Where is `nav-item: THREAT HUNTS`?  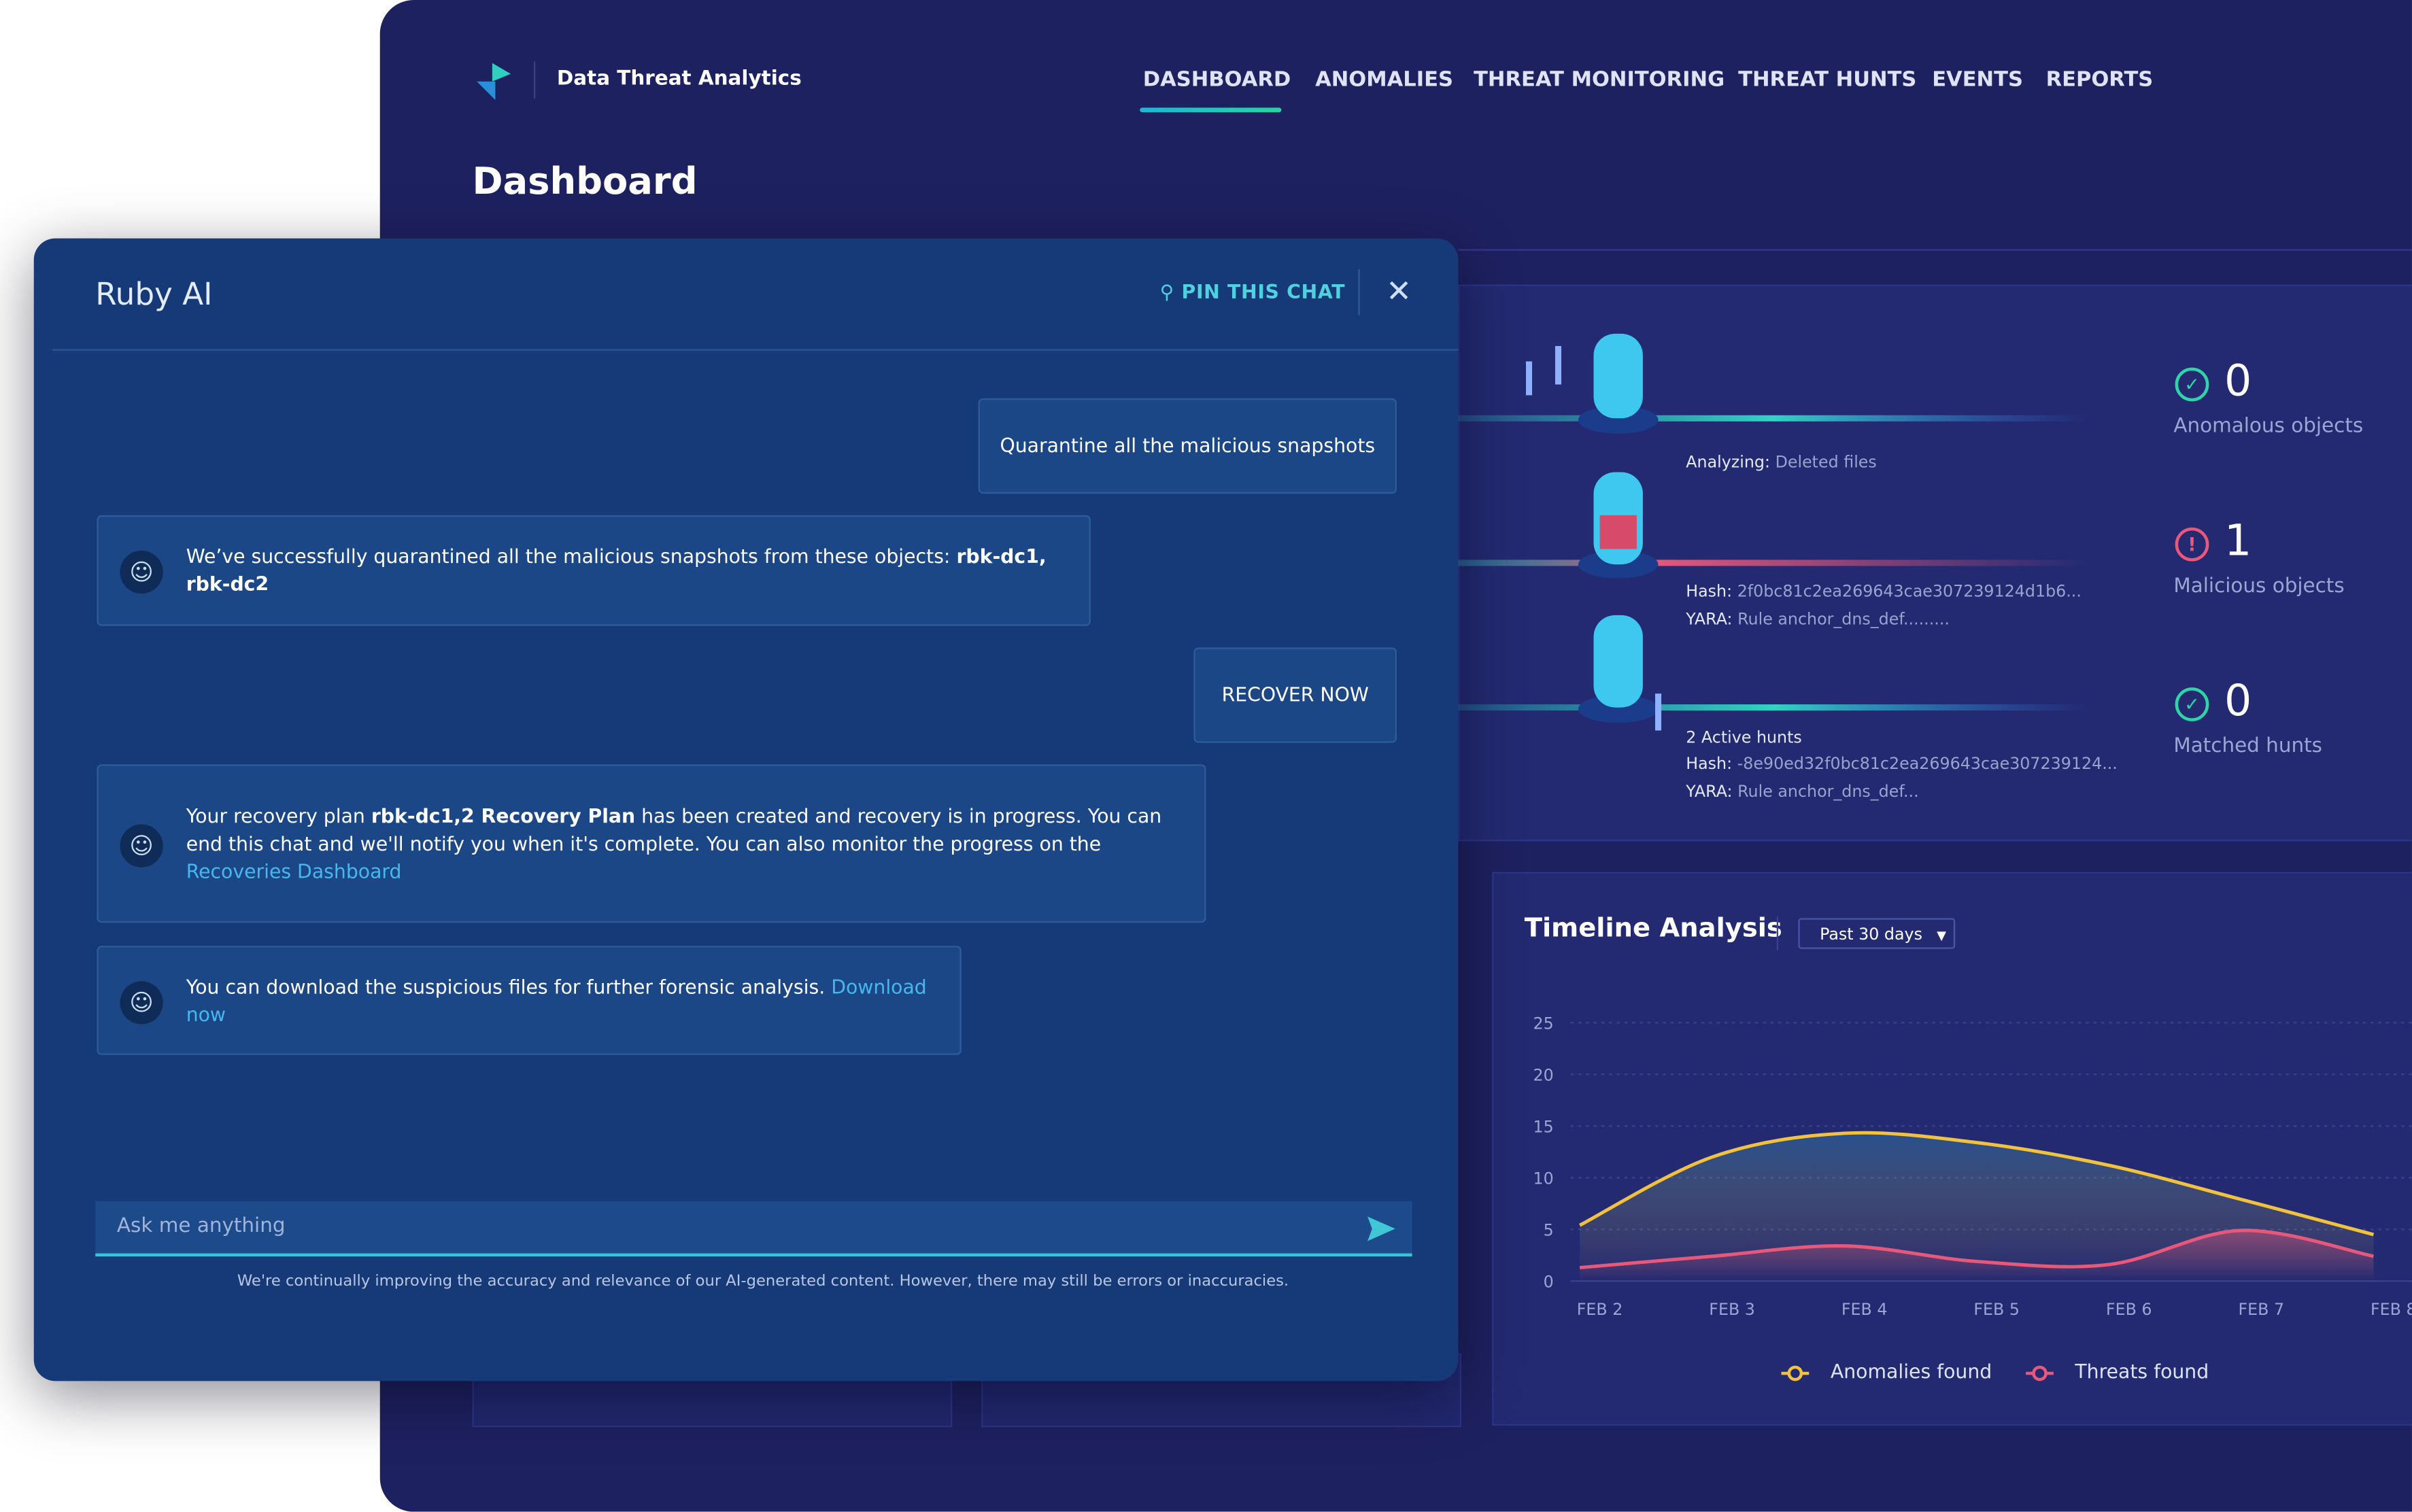 nav-item: THREAT HUNTS is located at coordinates (1827, 79).